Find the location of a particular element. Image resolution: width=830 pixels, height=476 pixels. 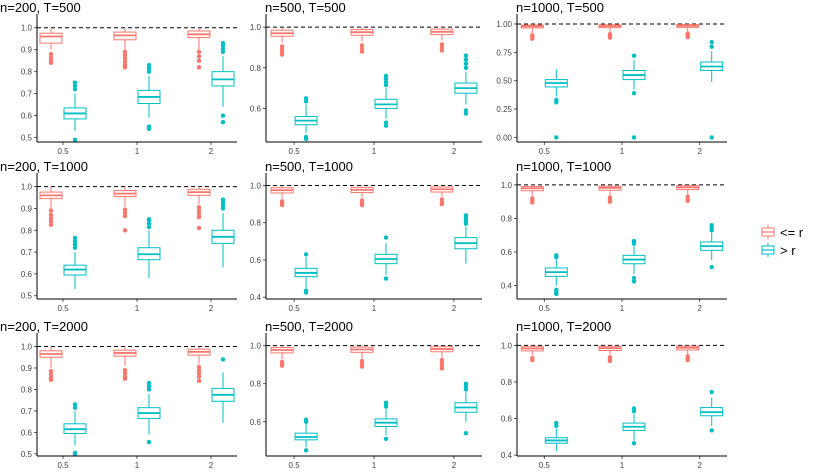

y-tick-label: 0.75 is located at coordinates (504, 52).